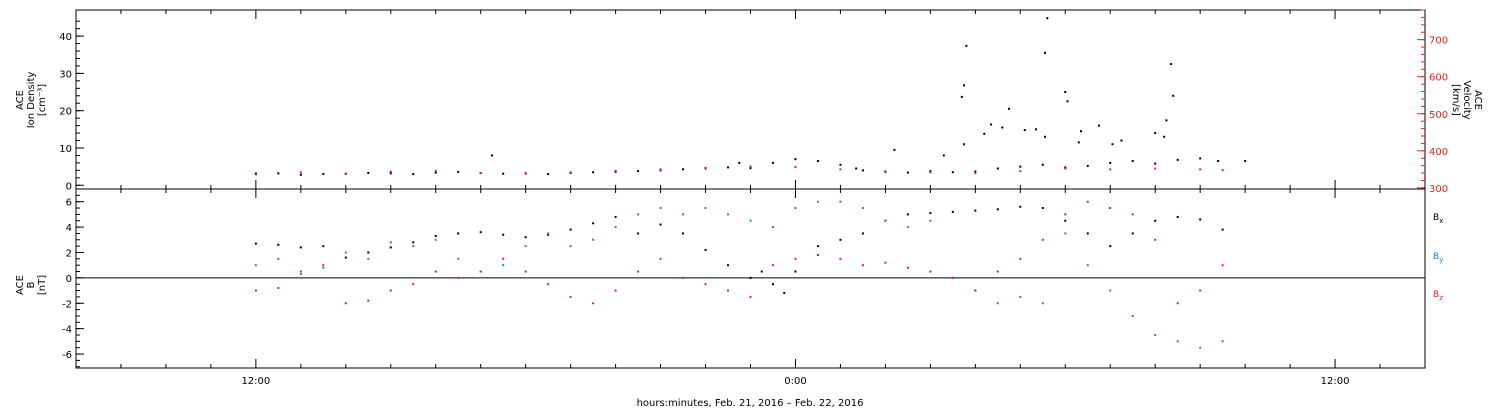 This screenshot has width=1500, height=410. What do you see at coordinates (42, 100) in the screenshot?
I see `ion-density-label-line3: [cm⁻³]` at bounding box center [42, 100].